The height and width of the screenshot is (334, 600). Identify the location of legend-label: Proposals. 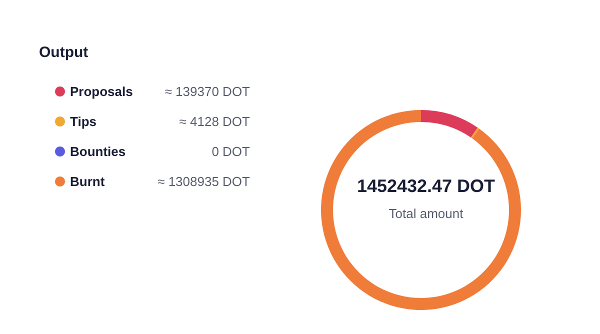
(101, 91).